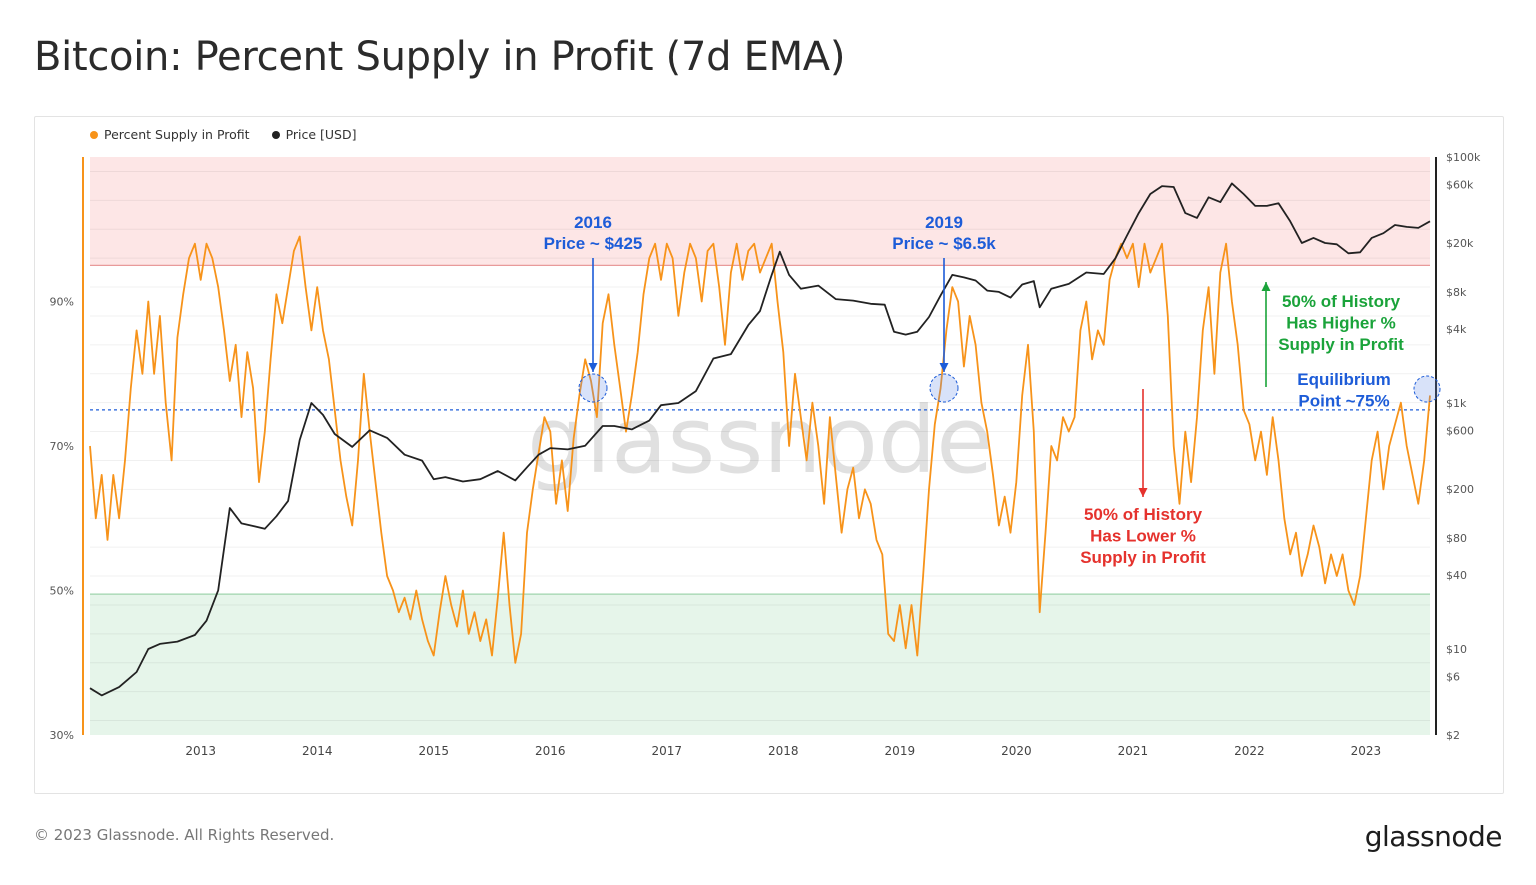  I want to click on x-tick-label: 2016, so click(550, 751).